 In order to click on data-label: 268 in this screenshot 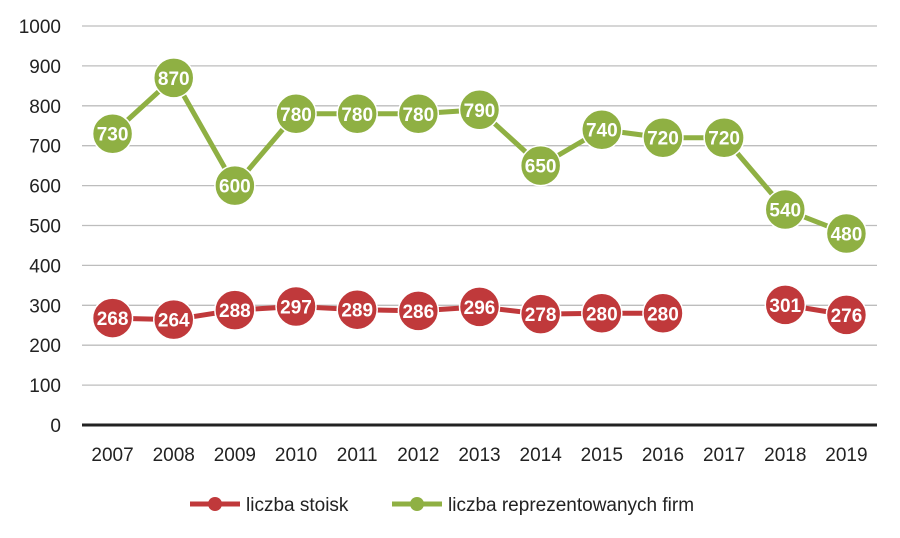, I will do `click(113, 319)`.